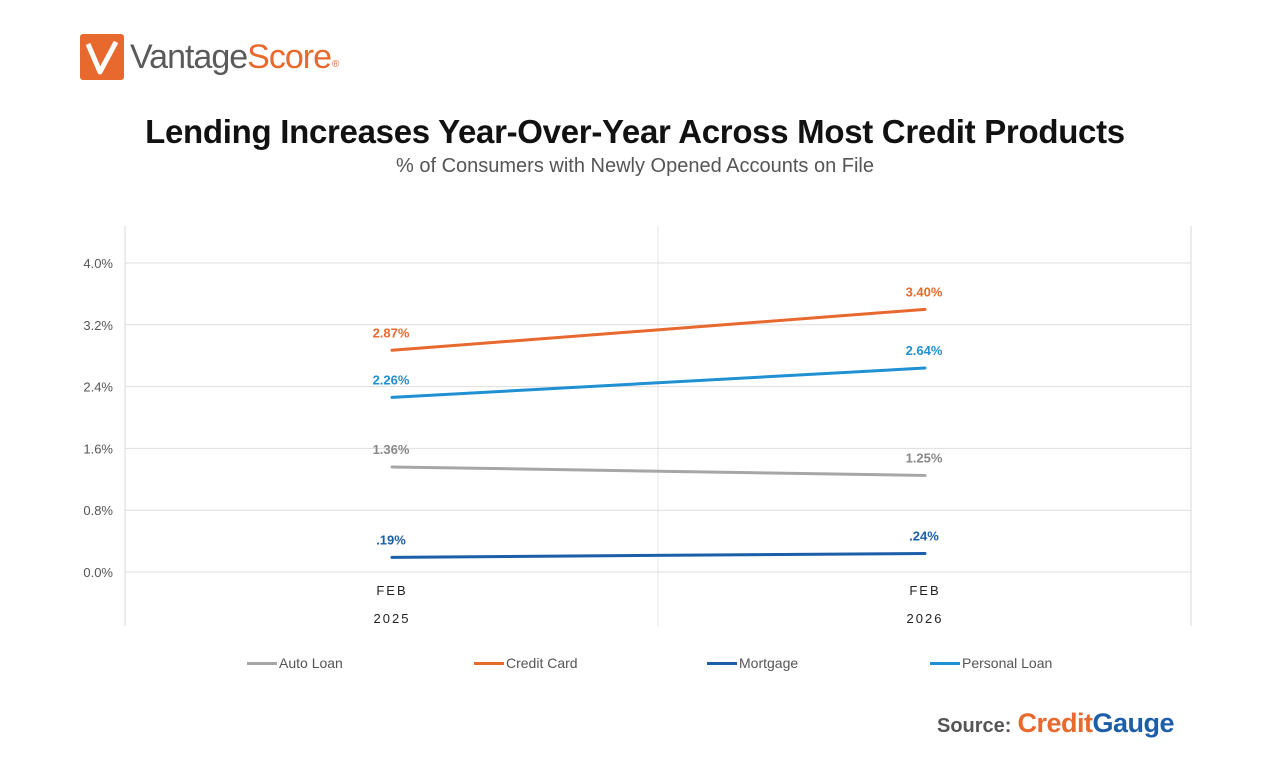 The width and height of the screenshot is (1270, 768). I want to click on series-line-auto-loan, so click(658, 471).